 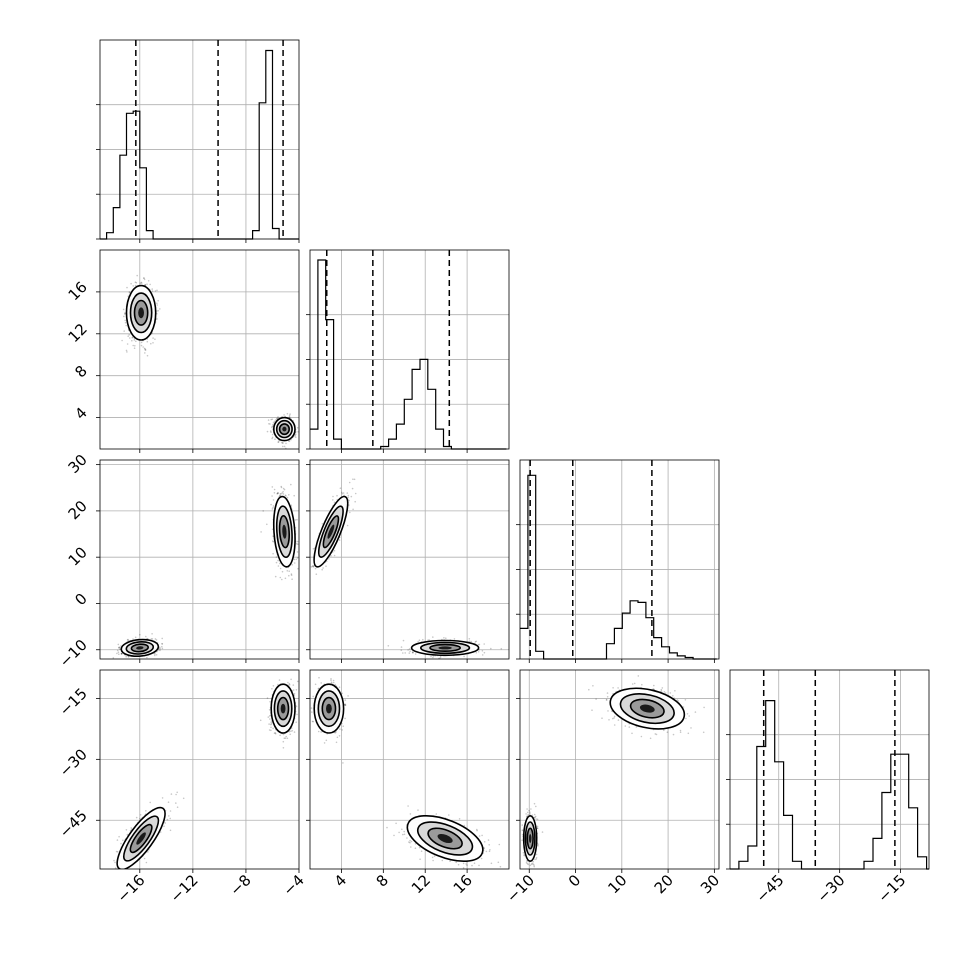 I want to click on y-tick-label-1-3: 16, so click(x=78, y=291).